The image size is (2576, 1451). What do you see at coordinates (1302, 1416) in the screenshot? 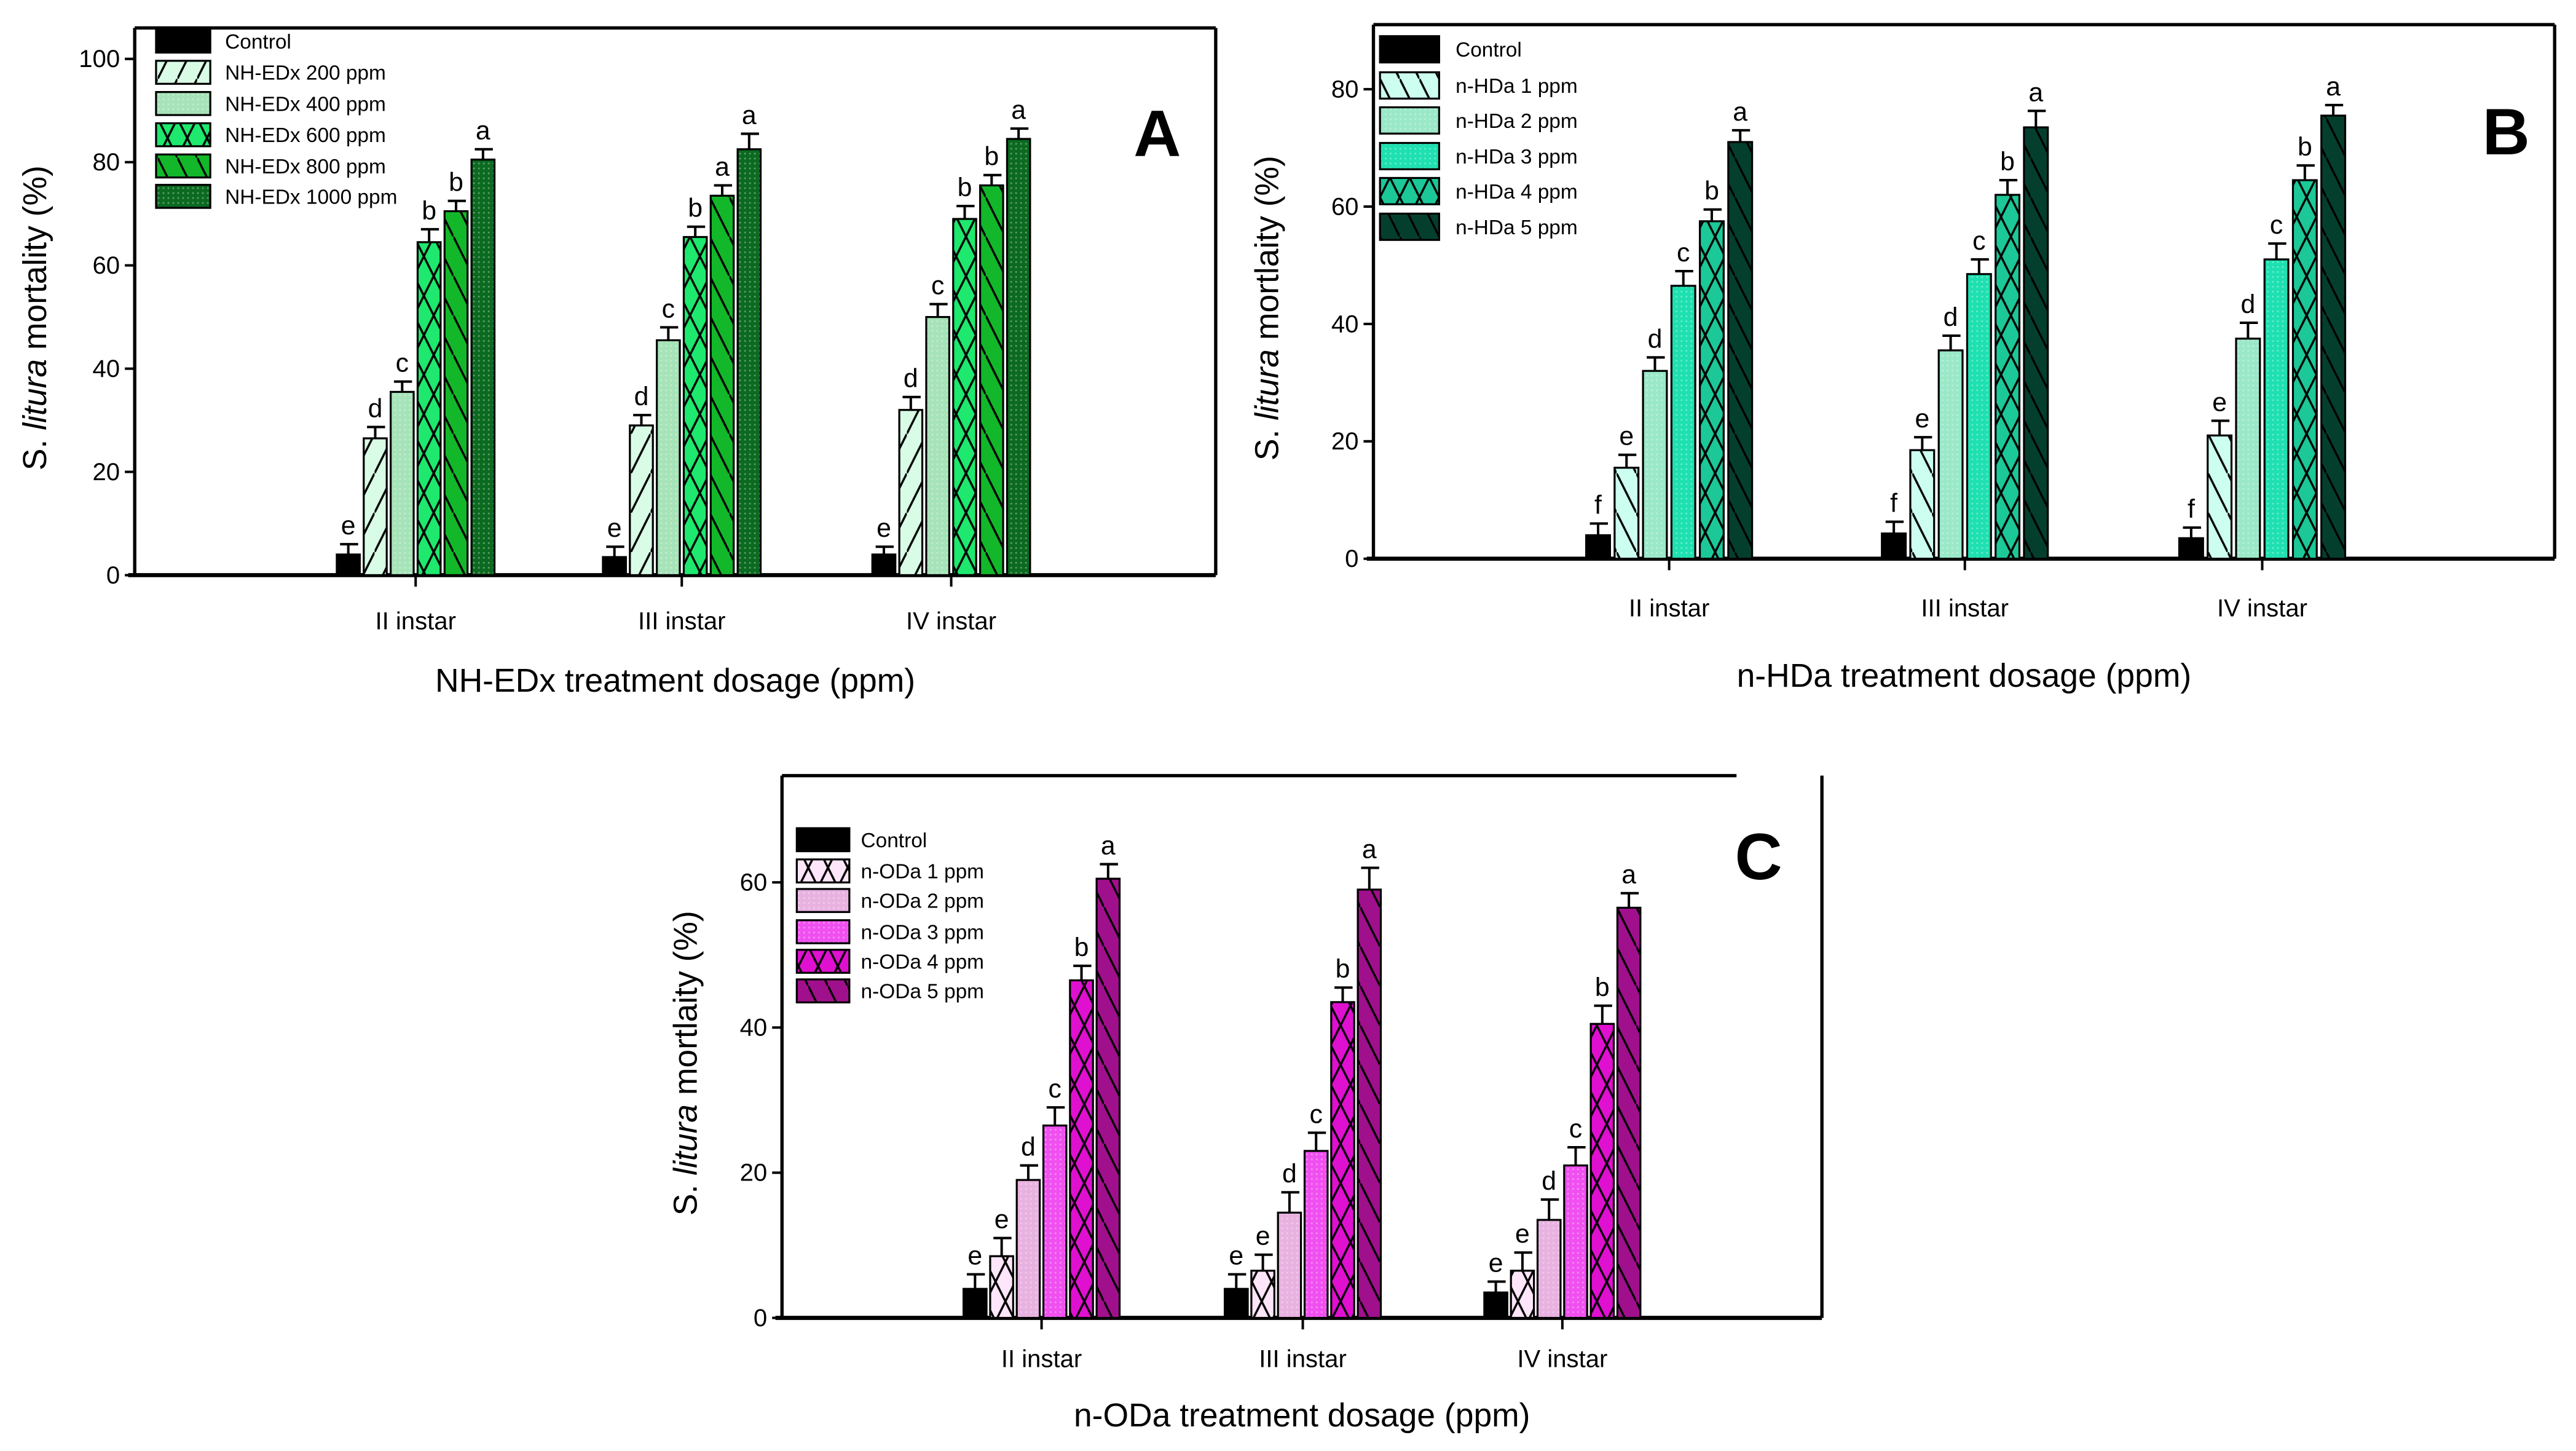
I see `x-axis-title: n-ODa treatment dosage (ppm)` at bounding box center [1302, 1416].